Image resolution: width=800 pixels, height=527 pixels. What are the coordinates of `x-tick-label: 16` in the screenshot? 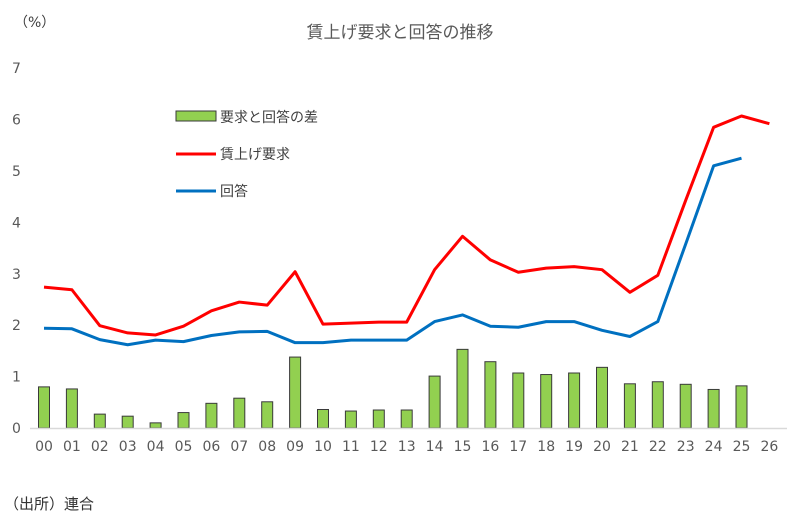 It's located at (490, 447).